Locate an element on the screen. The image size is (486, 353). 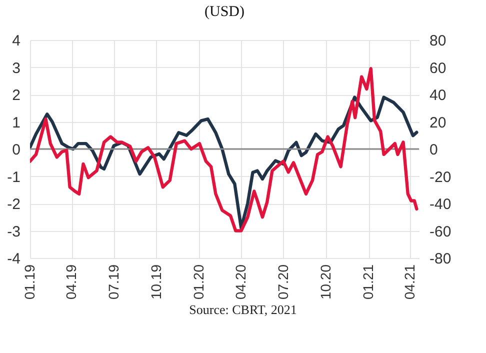
x-tick-label: 01.19 is located at coordinates (30, 282).